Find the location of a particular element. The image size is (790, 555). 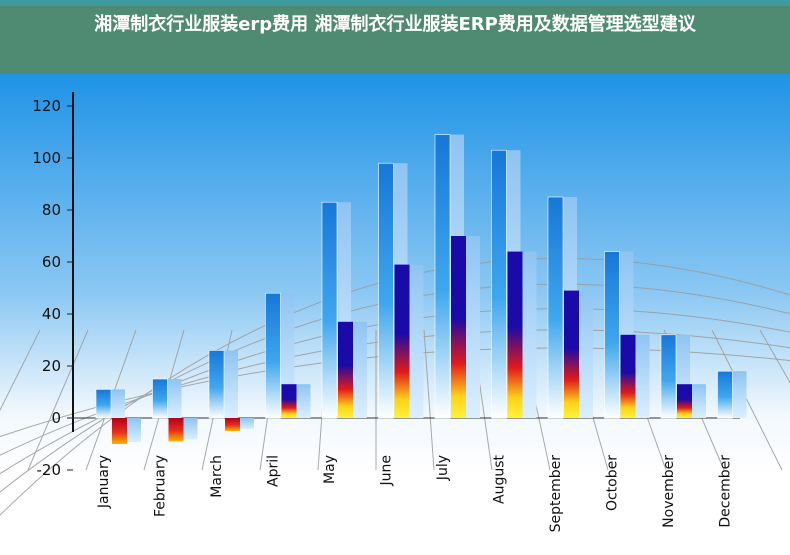

bar-series1-august is located at coordinates (499, 284).